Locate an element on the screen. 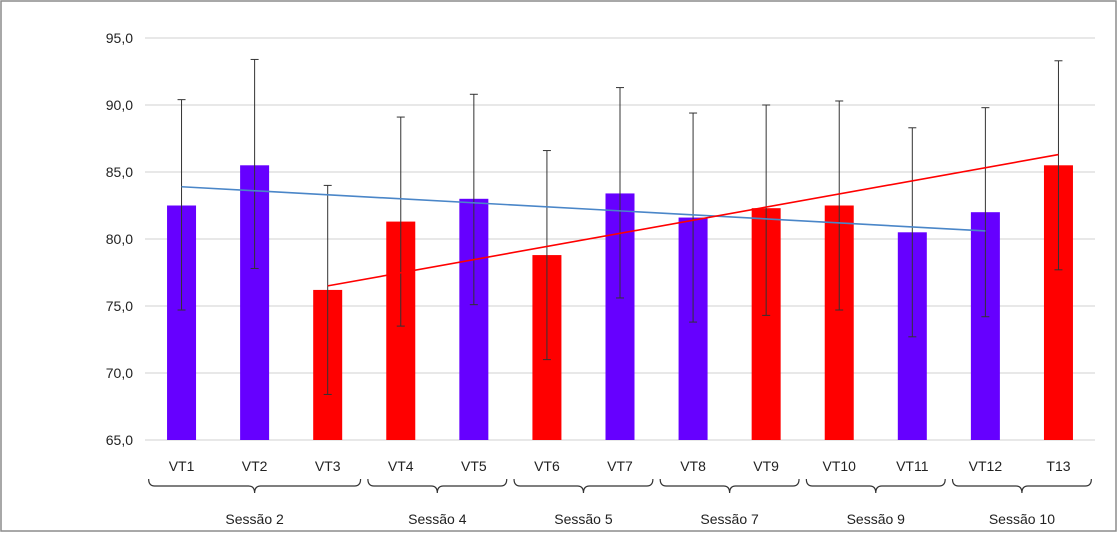 The width and height of the screenshot is (1117, 537). x-tick-label: VT10 is located at coordinates (839, 466).